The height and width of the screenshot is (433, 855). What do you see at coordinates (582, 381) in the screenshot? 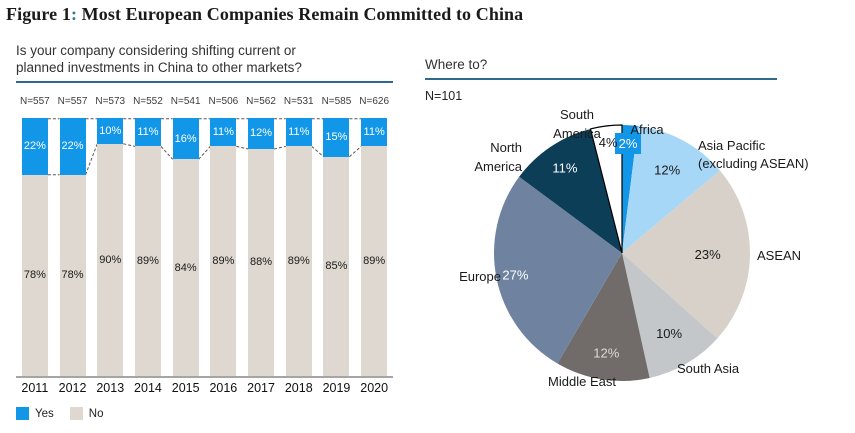
I see `pie-slice-name: Middle East` at bounding box center [582, 381].